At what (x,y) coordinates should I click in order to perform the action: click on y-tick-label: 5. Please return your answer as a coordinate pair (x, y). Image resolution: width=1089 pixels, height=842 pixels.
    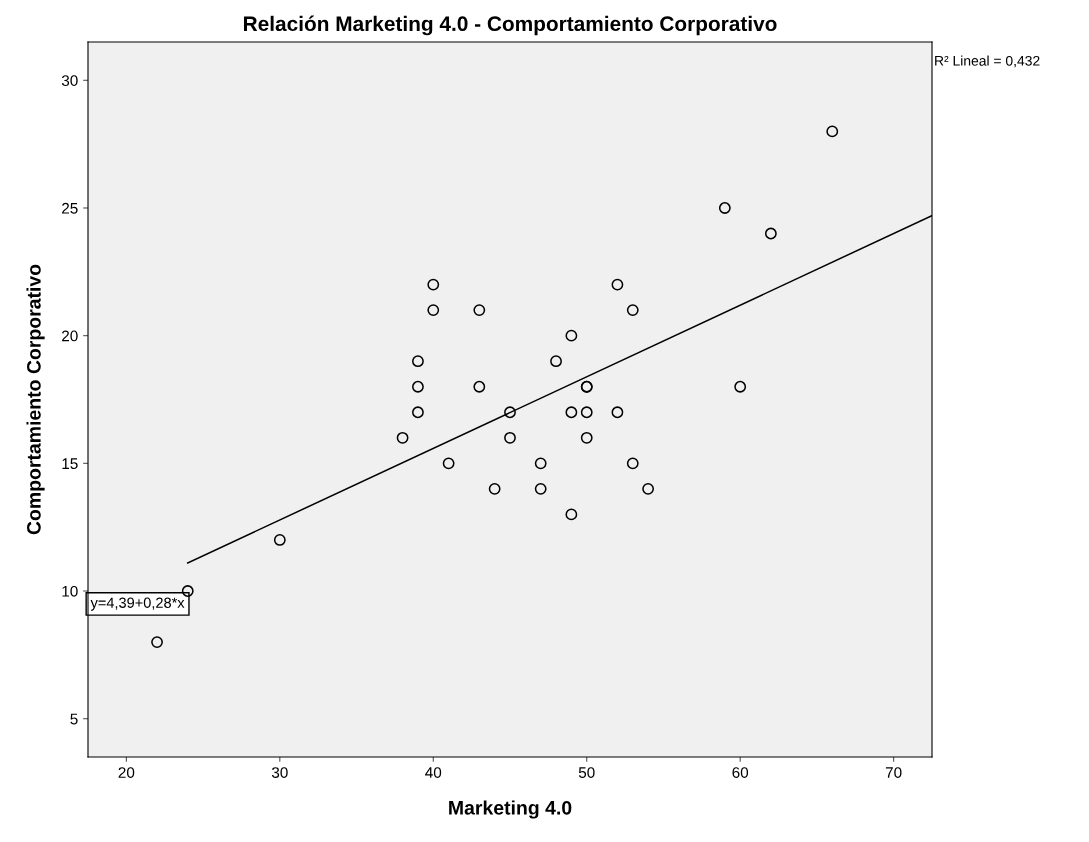
    Looking at the image, I should click on (74, 719).